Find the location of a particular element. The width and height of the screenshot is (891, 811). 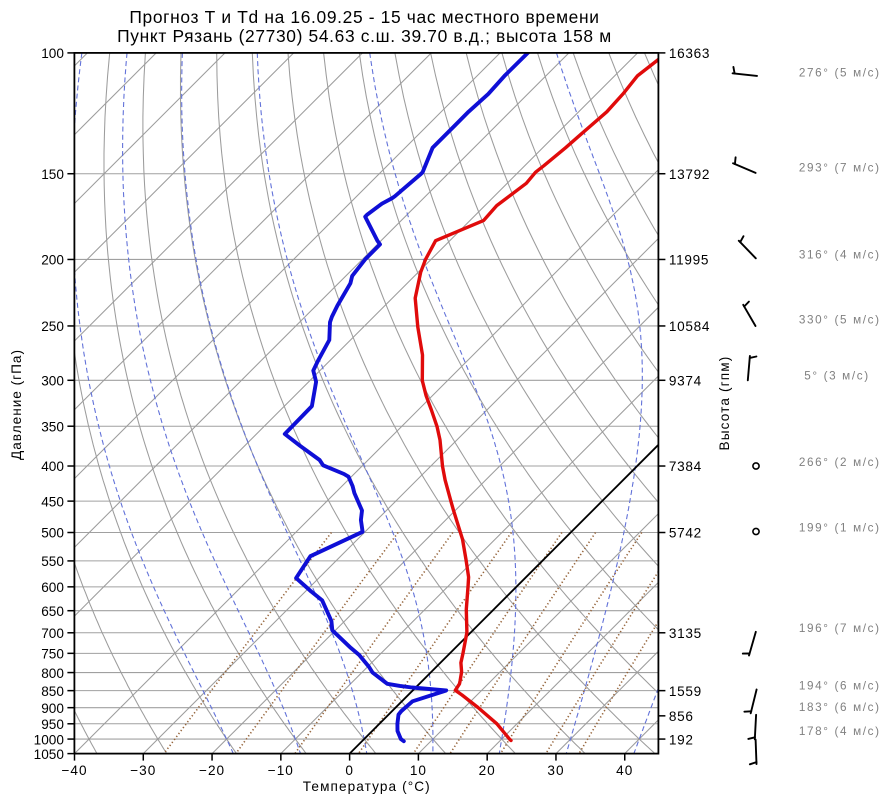

svg-text: 200 is located at coordinates (52, 260).